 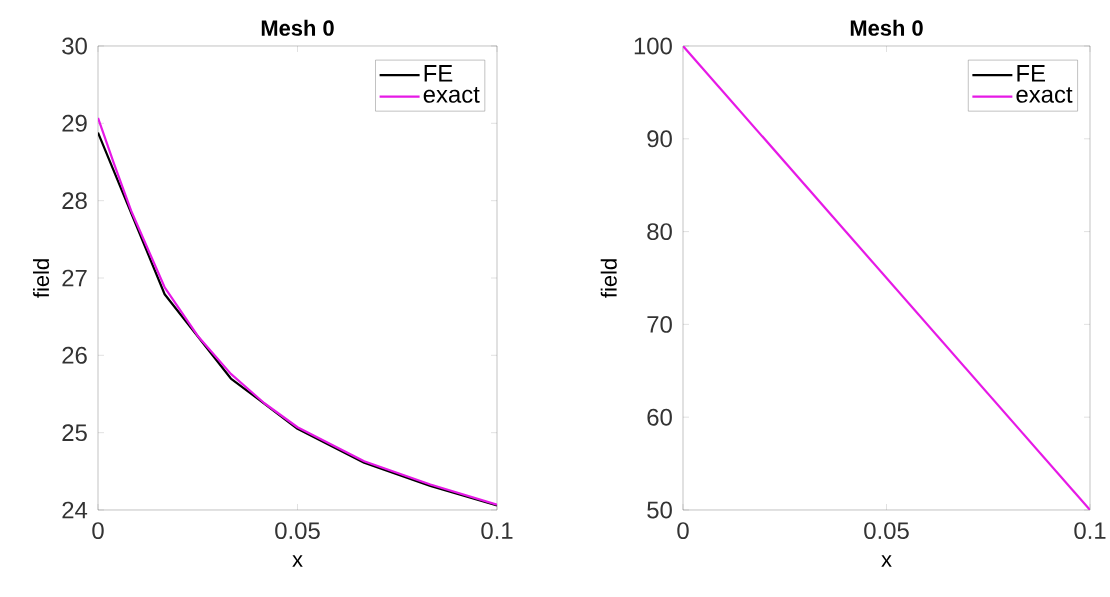 I want to click on y-tick-label: 60, so click(x=659, y=417).